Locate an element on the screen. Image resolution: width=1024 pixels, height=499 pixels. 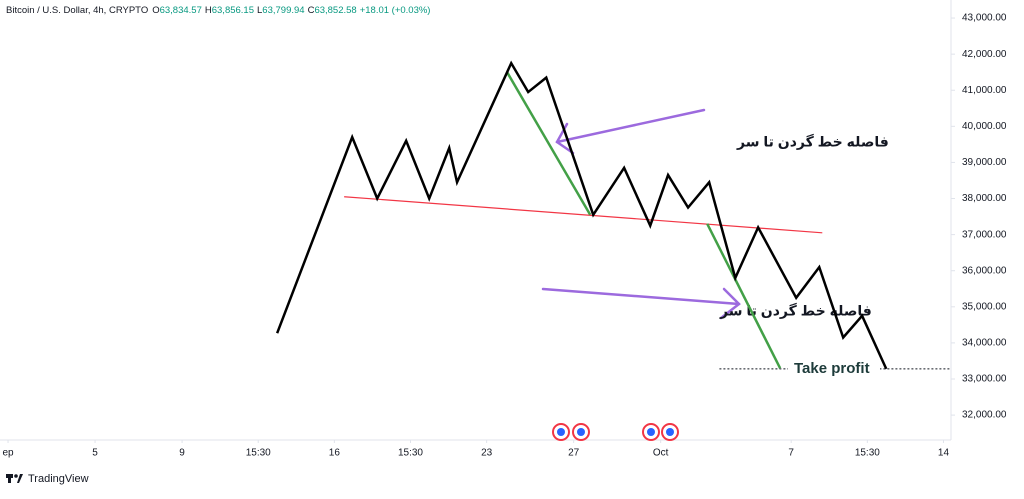
y-tick-label: 41,000.00 is located at coordinates (984, 90).